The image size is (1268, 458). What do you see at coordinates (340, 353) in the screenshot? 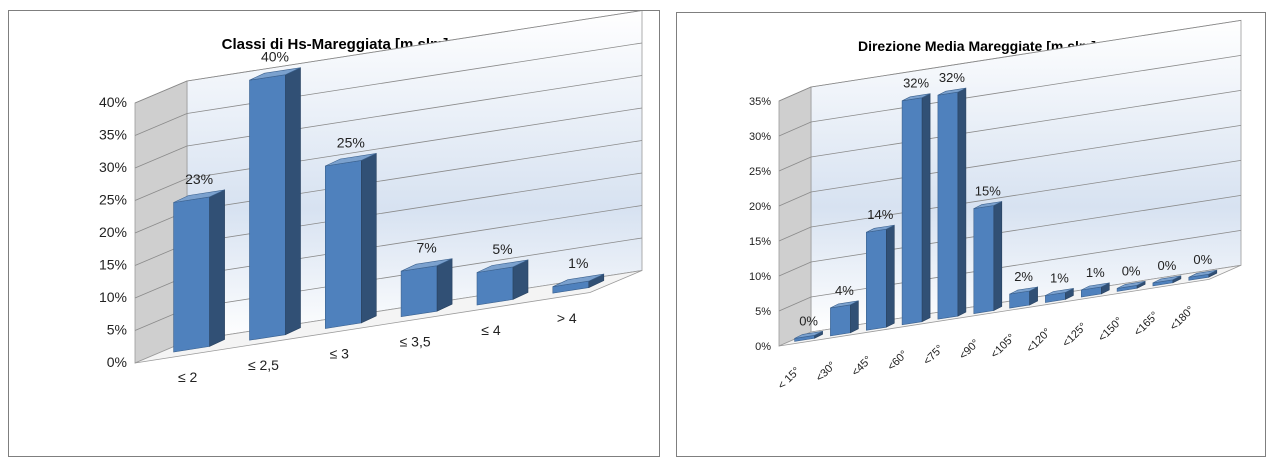
I see `x-tick-label: ≤ 3` at bounding box center [340, 353].